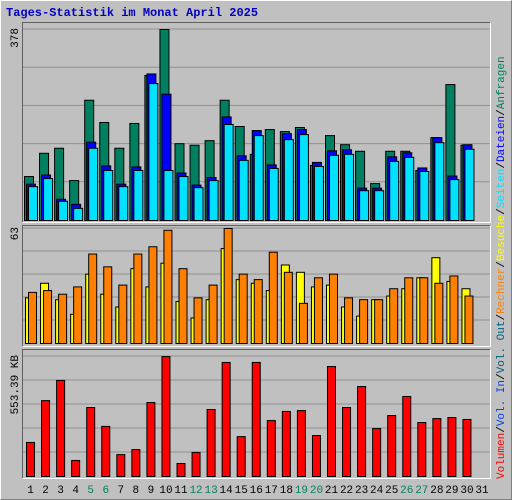 Image resolution: width=512 pixels, height=500 pixels. Describe the element at coordinates (90, 491) in the screenshot. I see `x-tick-label: 5` at that location.